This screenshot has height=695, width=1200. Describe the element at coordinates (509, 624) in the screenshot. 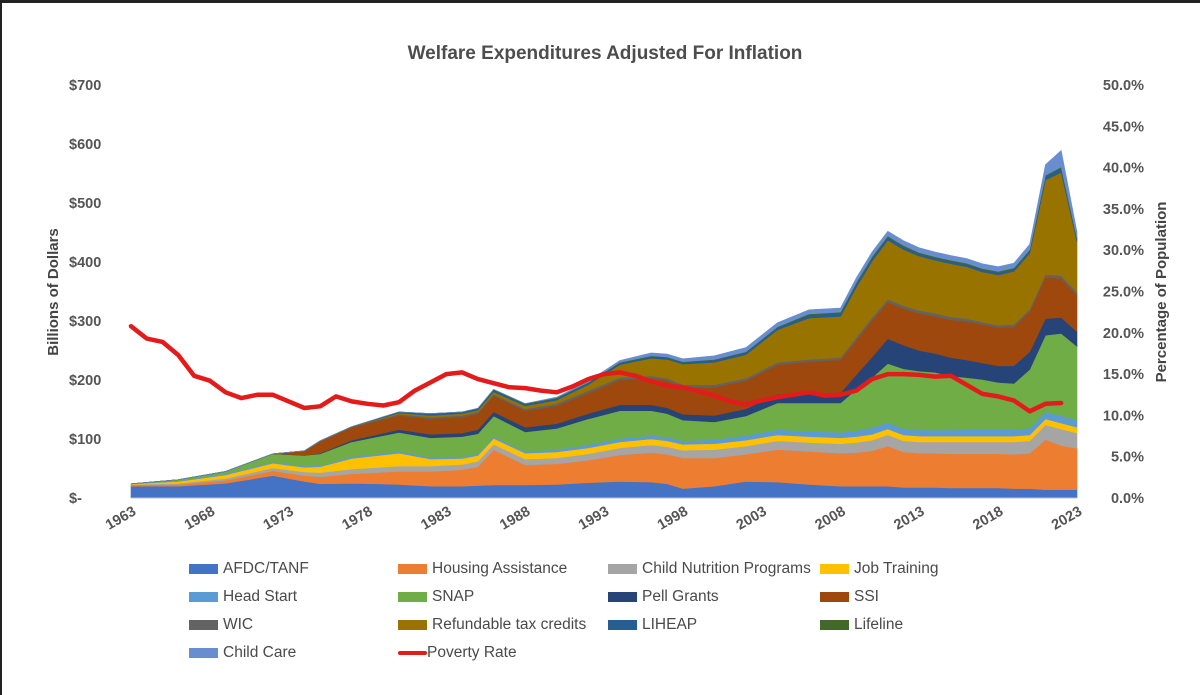

I see `legend-label: Refundable tax credits` at that location.